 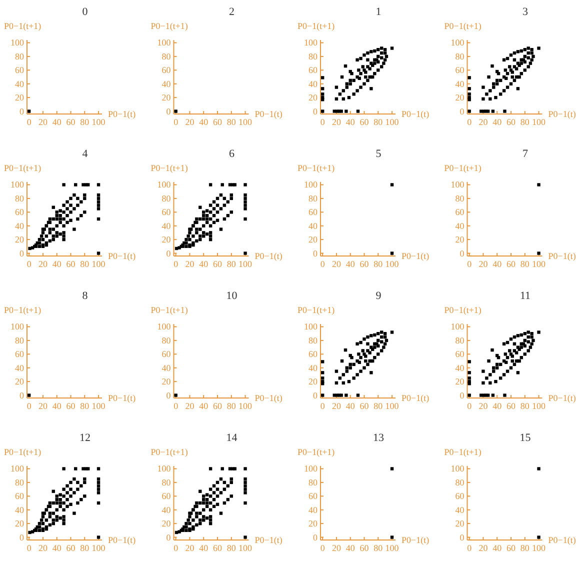 I want to click on chart-title: 7, so click(x=525, y=154).